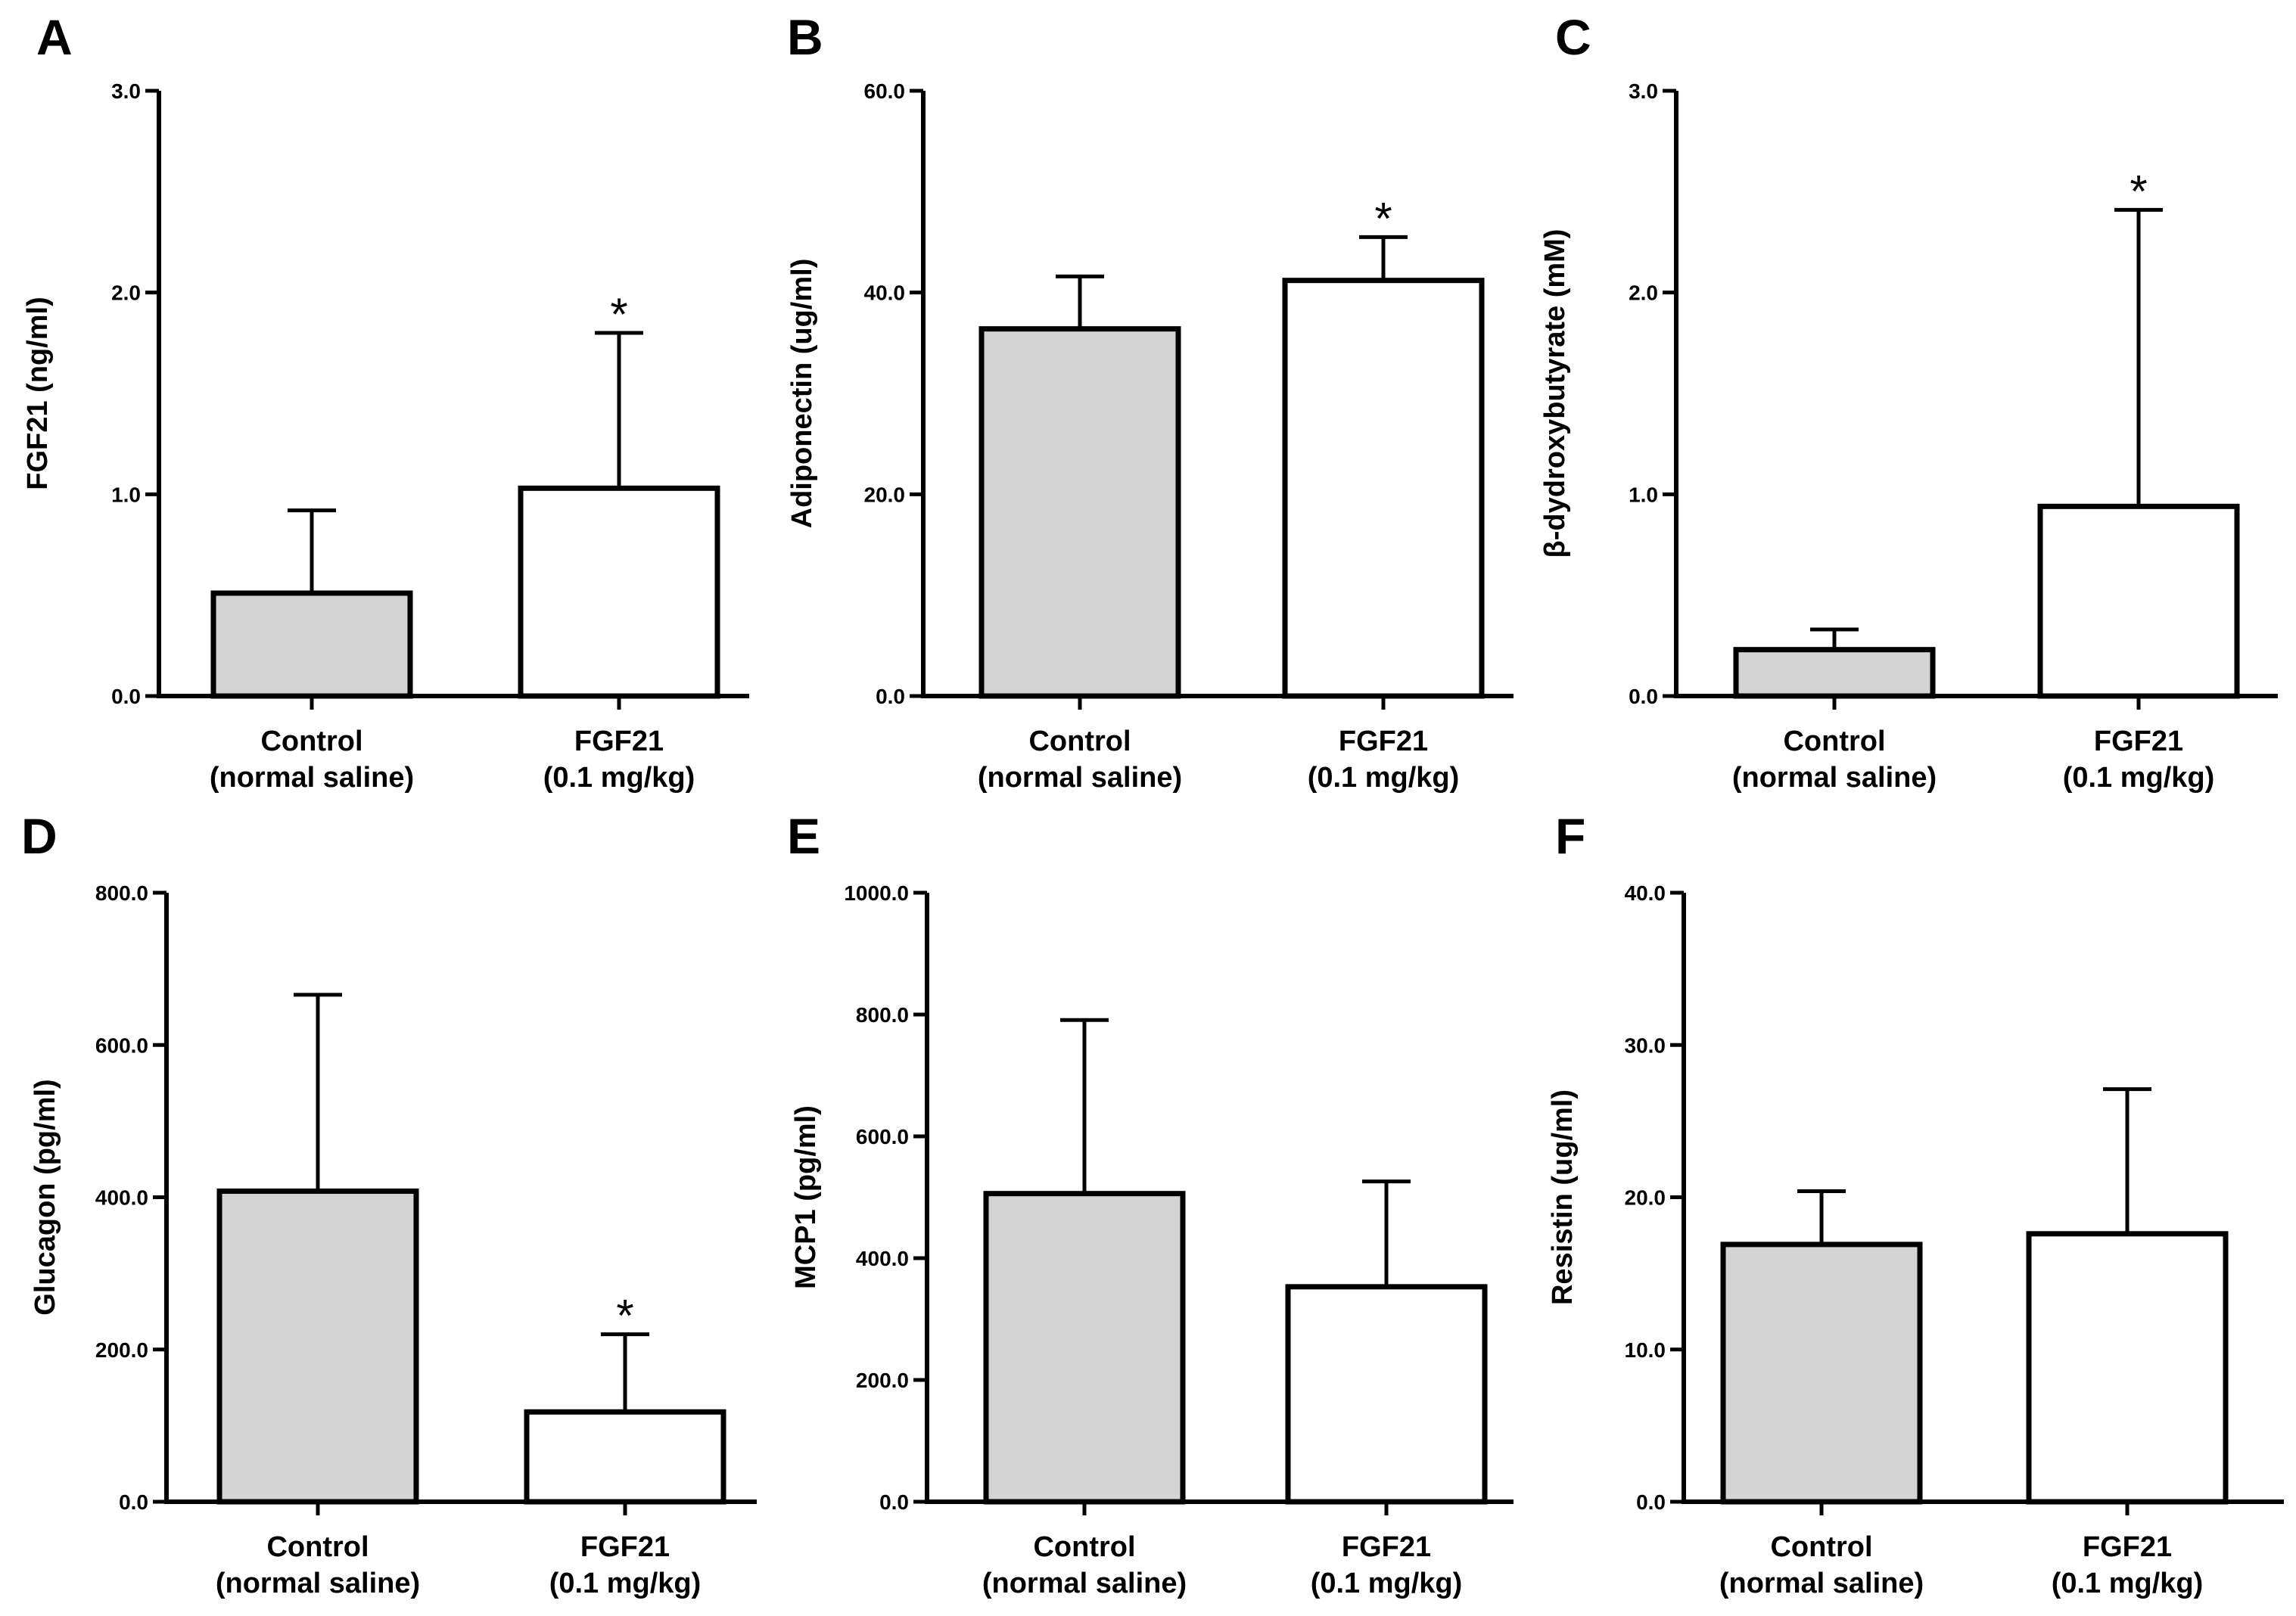  What do you see at coordinates (802, 394) in the screenshot?
I see `y-axis-label: Adiponectin (ug/ml)` at bounding box center [802, 394].